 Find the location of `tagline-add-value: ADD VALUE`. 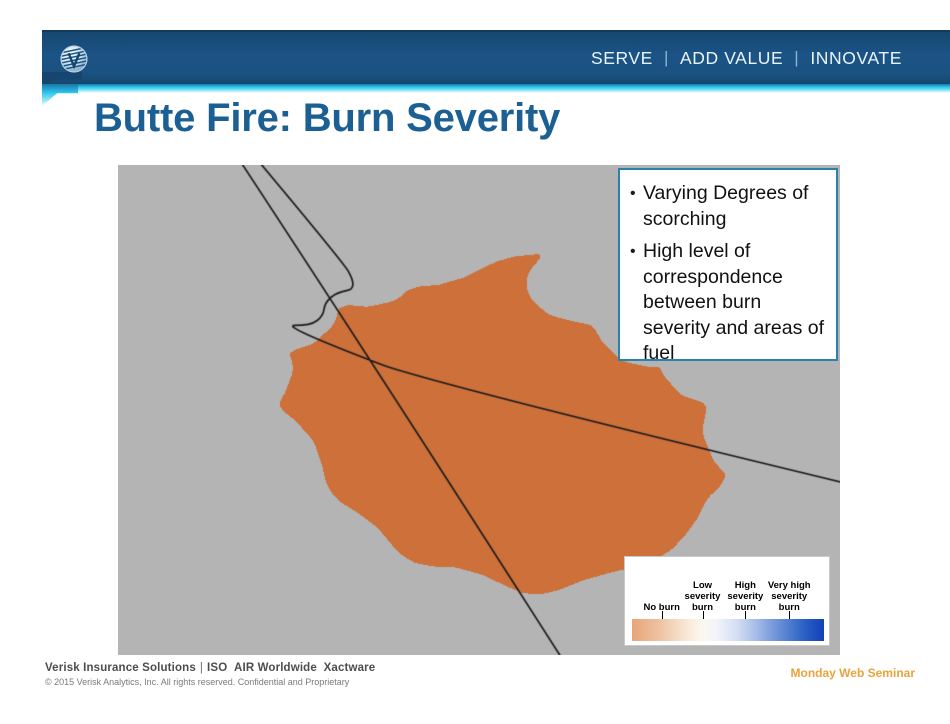

tagline-add-value: ADD VALUE is located at coordinates (731, 57).